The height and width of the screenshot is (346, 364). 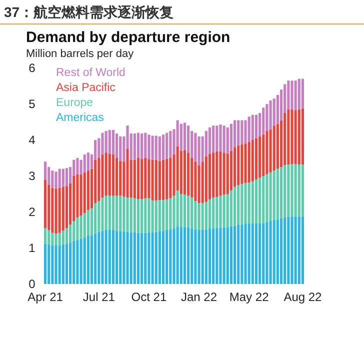 What do you see at coordinates (249, 297) in the screenshot?
I see `x-tick-label: May 22` at bounding box center [249, 297].